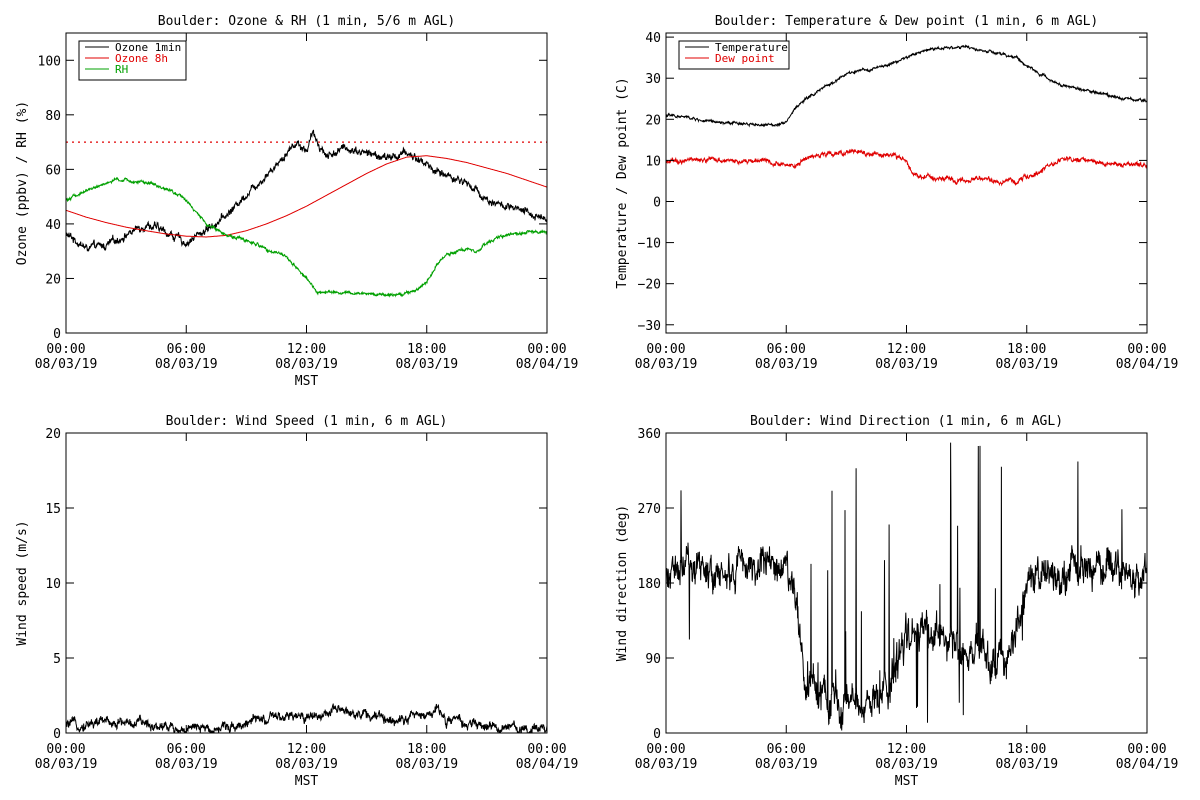 This screenshot has width=1200, height=800. Describe the element at coordinates (649, 509) in the screenshot. I see `y-tick-label: 270` at that location.